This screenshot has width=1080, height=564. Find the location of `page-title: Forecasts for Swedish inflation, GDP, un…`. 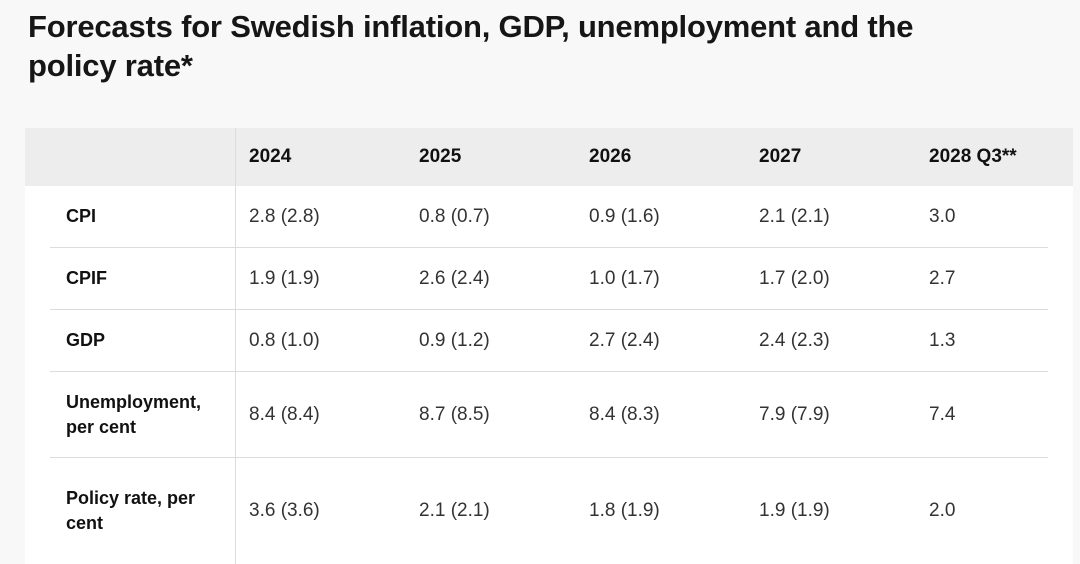

page-title: Forecasts for Swedish inflation, GDP, un… is located at coordinates (471, 46).